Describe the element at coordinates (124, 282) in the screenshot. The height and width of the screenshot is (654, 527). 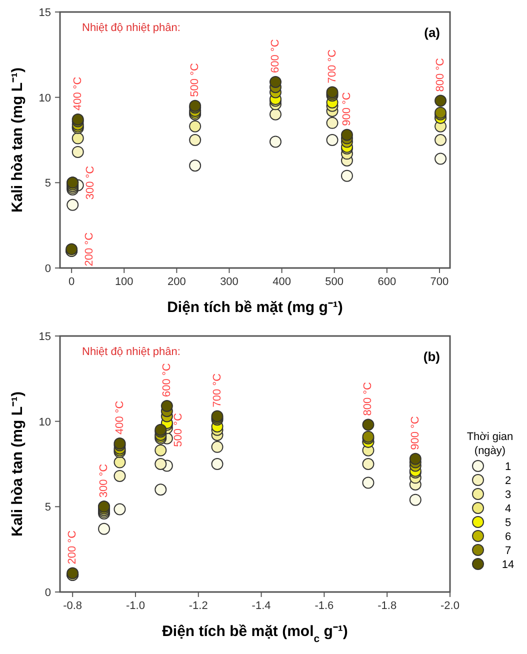
I see `x-tick-label: 100` at that location.